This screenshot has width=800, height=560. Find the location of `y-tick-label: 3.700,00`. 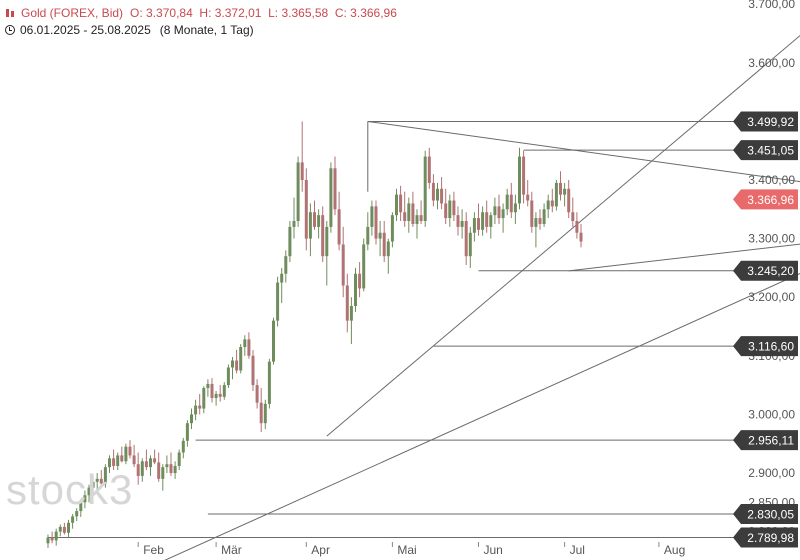

y-tick-label: 3.700,00 is located at coordinates (771, 5).